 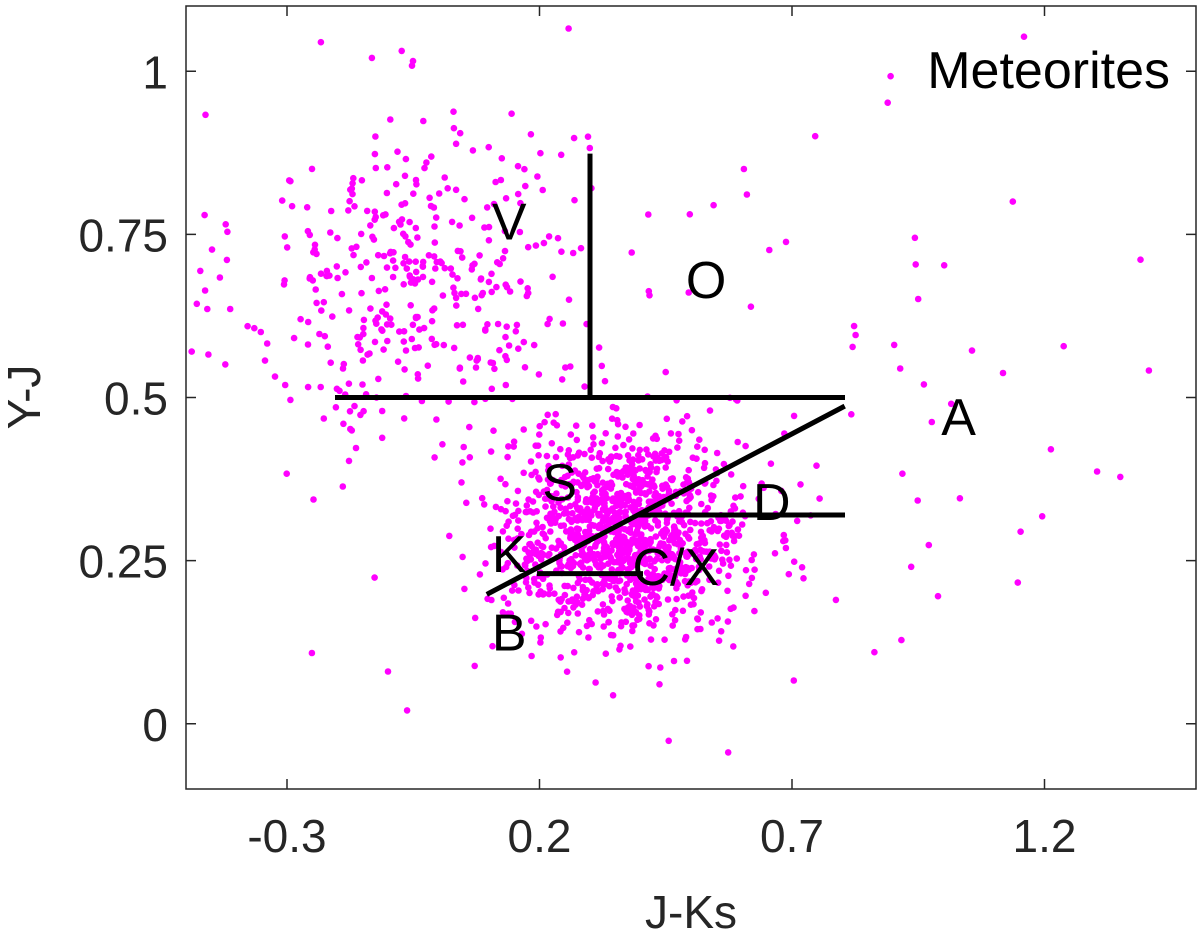 I want to click on chart-title: Meteorites, so click(x=1048, y=71).